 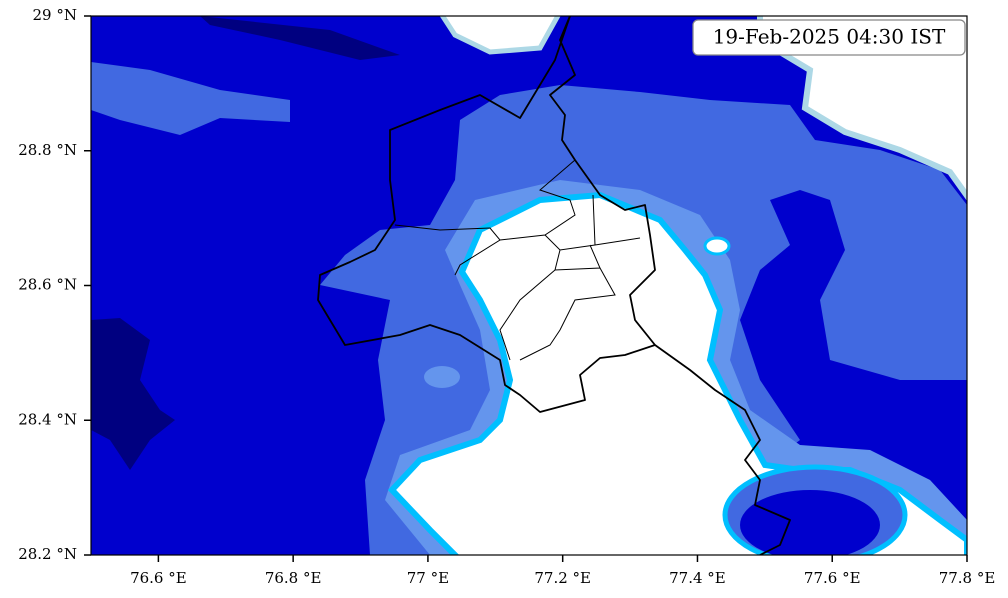 What do you see at coordinates (517, 260) in the screenshot?
I see `district-border` at bounding box center [517, 260].